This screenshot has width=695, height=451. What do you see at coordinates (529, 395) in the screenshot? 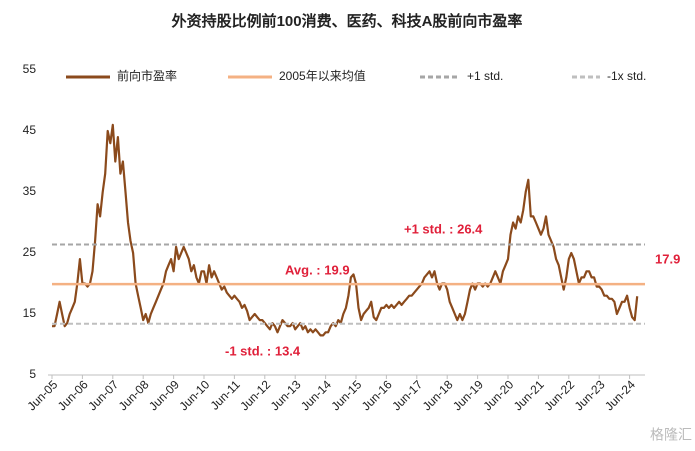
I see `x-tick-label: Jun-21` at bounding box center [529, 395].